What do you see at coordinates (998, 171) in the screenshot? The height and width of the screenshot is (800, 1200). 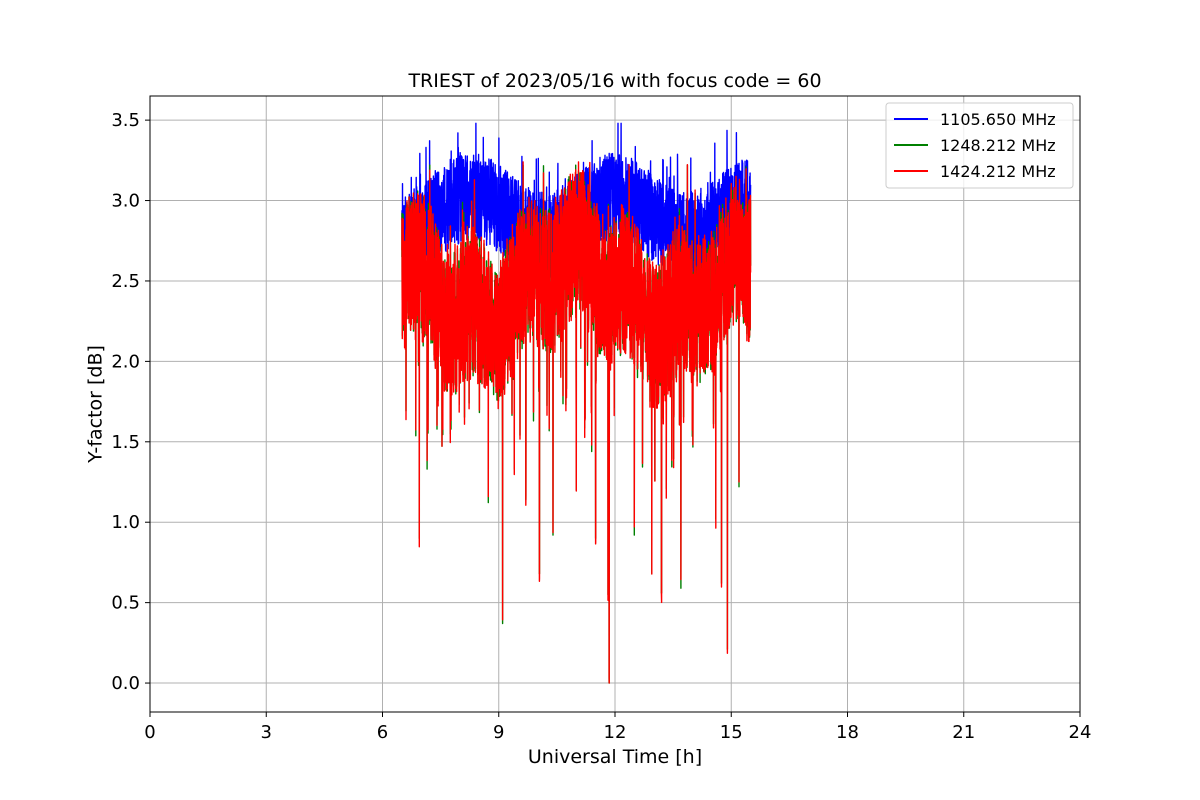 I see `legend-label: 1424.212 MHz` at bounding box center [998, 171].